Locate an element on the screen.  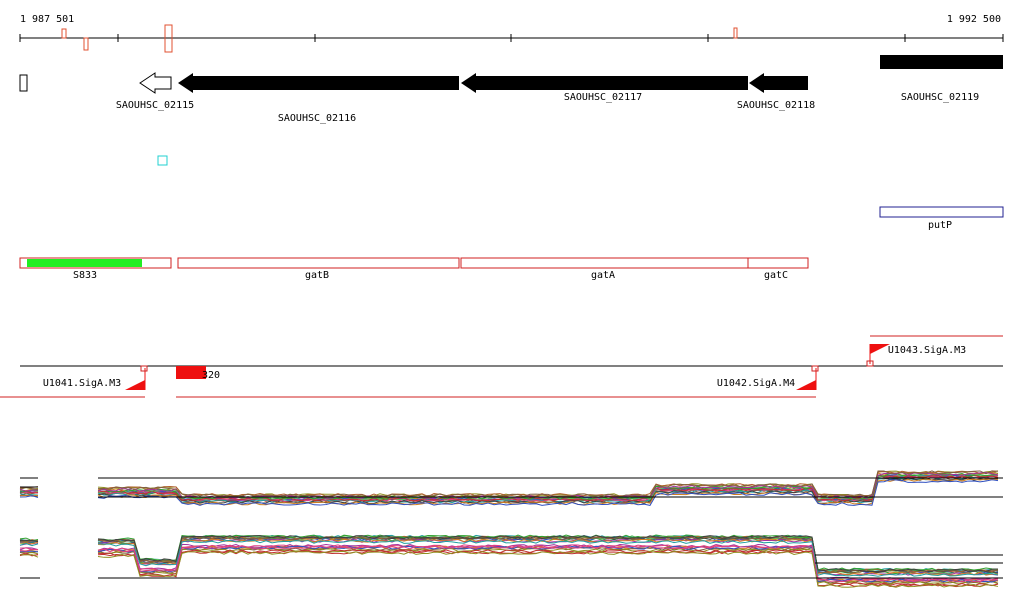
operon-label: S833 is located at coordinates (85, 275).